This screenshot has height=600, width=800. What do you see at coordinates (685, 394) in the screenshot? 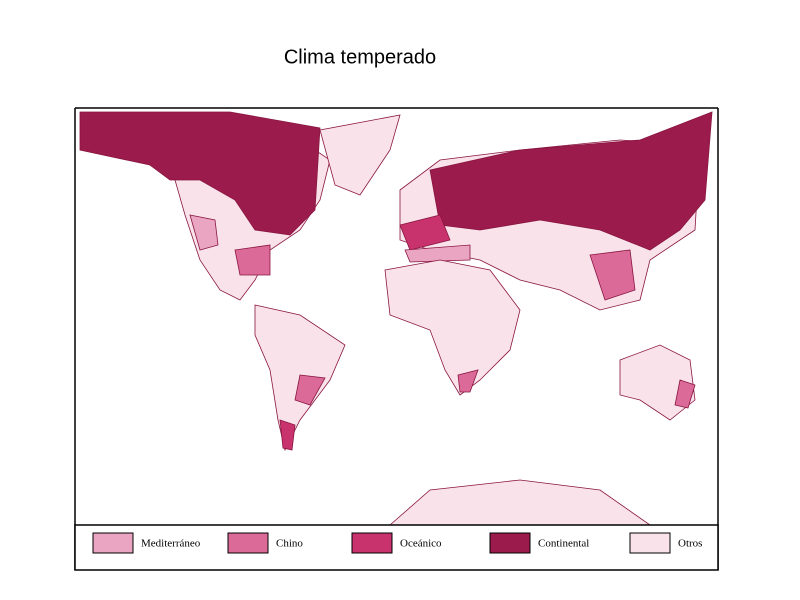
I see `australia-chino` at bounding box center [685, 394].